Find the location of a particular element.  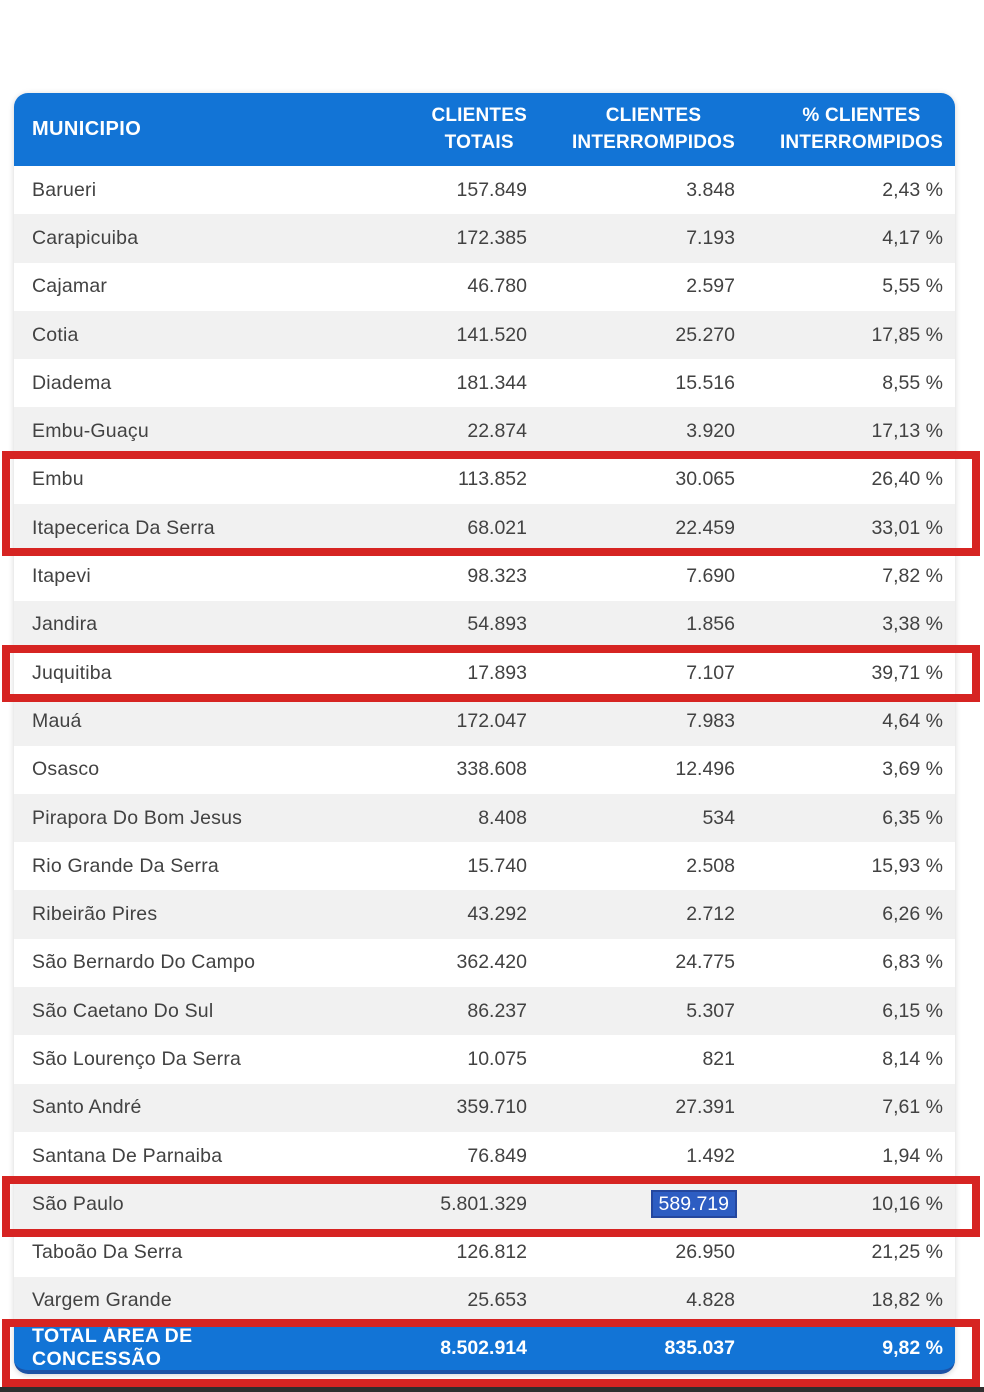

clientes-totais-value: 172.385 is located at coordinates (492, 237).